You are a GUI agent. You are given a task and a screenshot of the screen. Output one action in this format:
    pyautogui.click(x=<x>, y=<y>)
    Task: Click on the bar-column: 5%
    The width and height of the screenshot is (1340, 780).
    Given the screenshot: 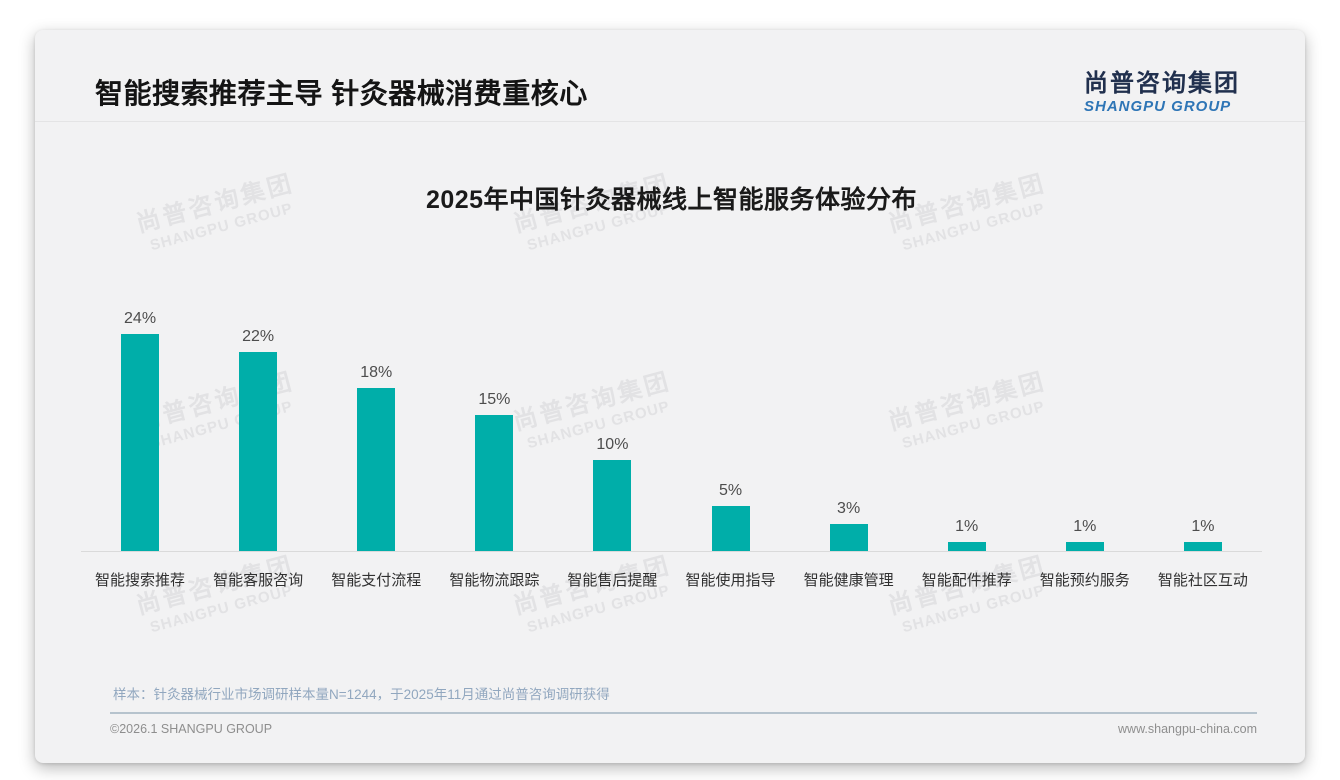 What is the action you would take?
    pyautogui.click(x=730, y=516)
    